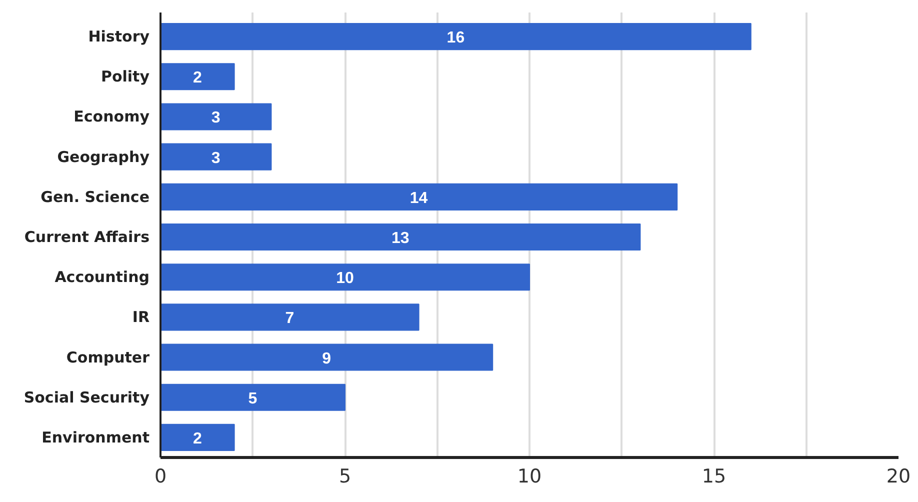 The height and width of the screenshot is (502, 918). What do you see at coordinates (125, 77) in the screenshot?
I see `y-tick-label: Polity` at bounding box center [125, 77].